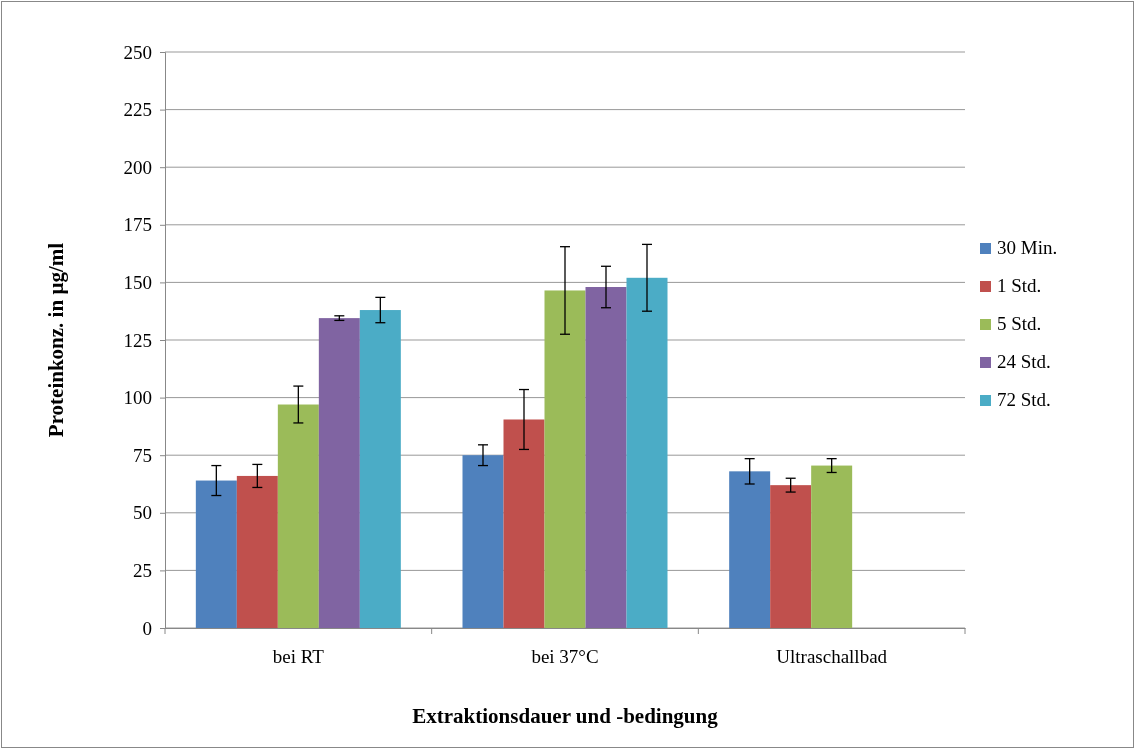 This screenshot has width=1138, height=751. Describe the element at coordinates (56, 340) in the screenshot. I see `y-axis-title: Proteinkonz. in µg/ml` at that location.